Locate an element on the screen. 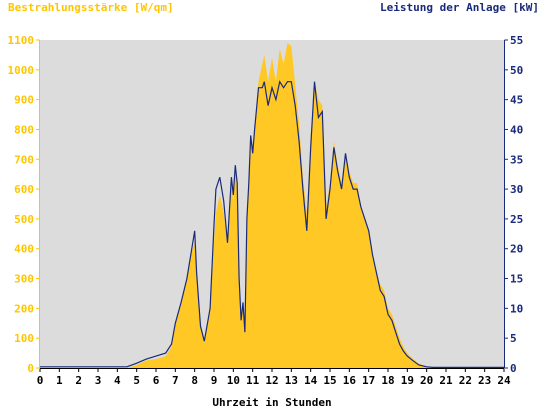 This screenshot has height=408, width=544. left-tick-label: 1100 is located at coordinates (21, 40).